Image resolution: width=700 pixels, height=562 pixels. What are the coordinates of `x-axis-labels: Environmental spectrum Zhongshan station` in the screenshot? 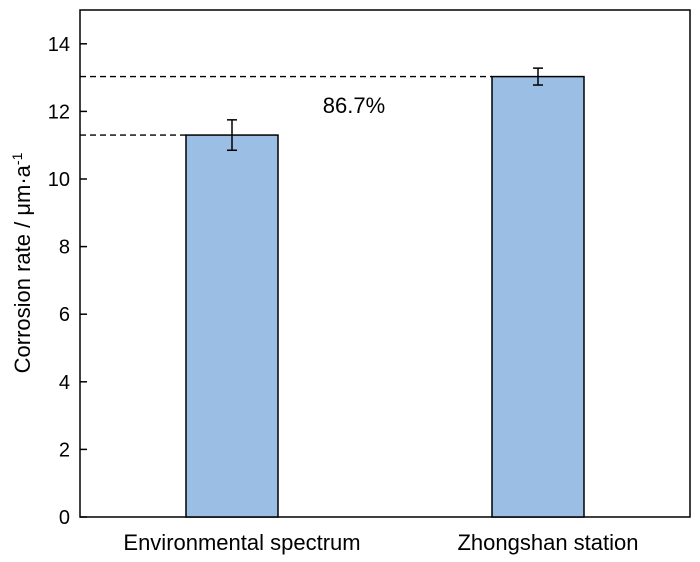 It's located at (380, 542).